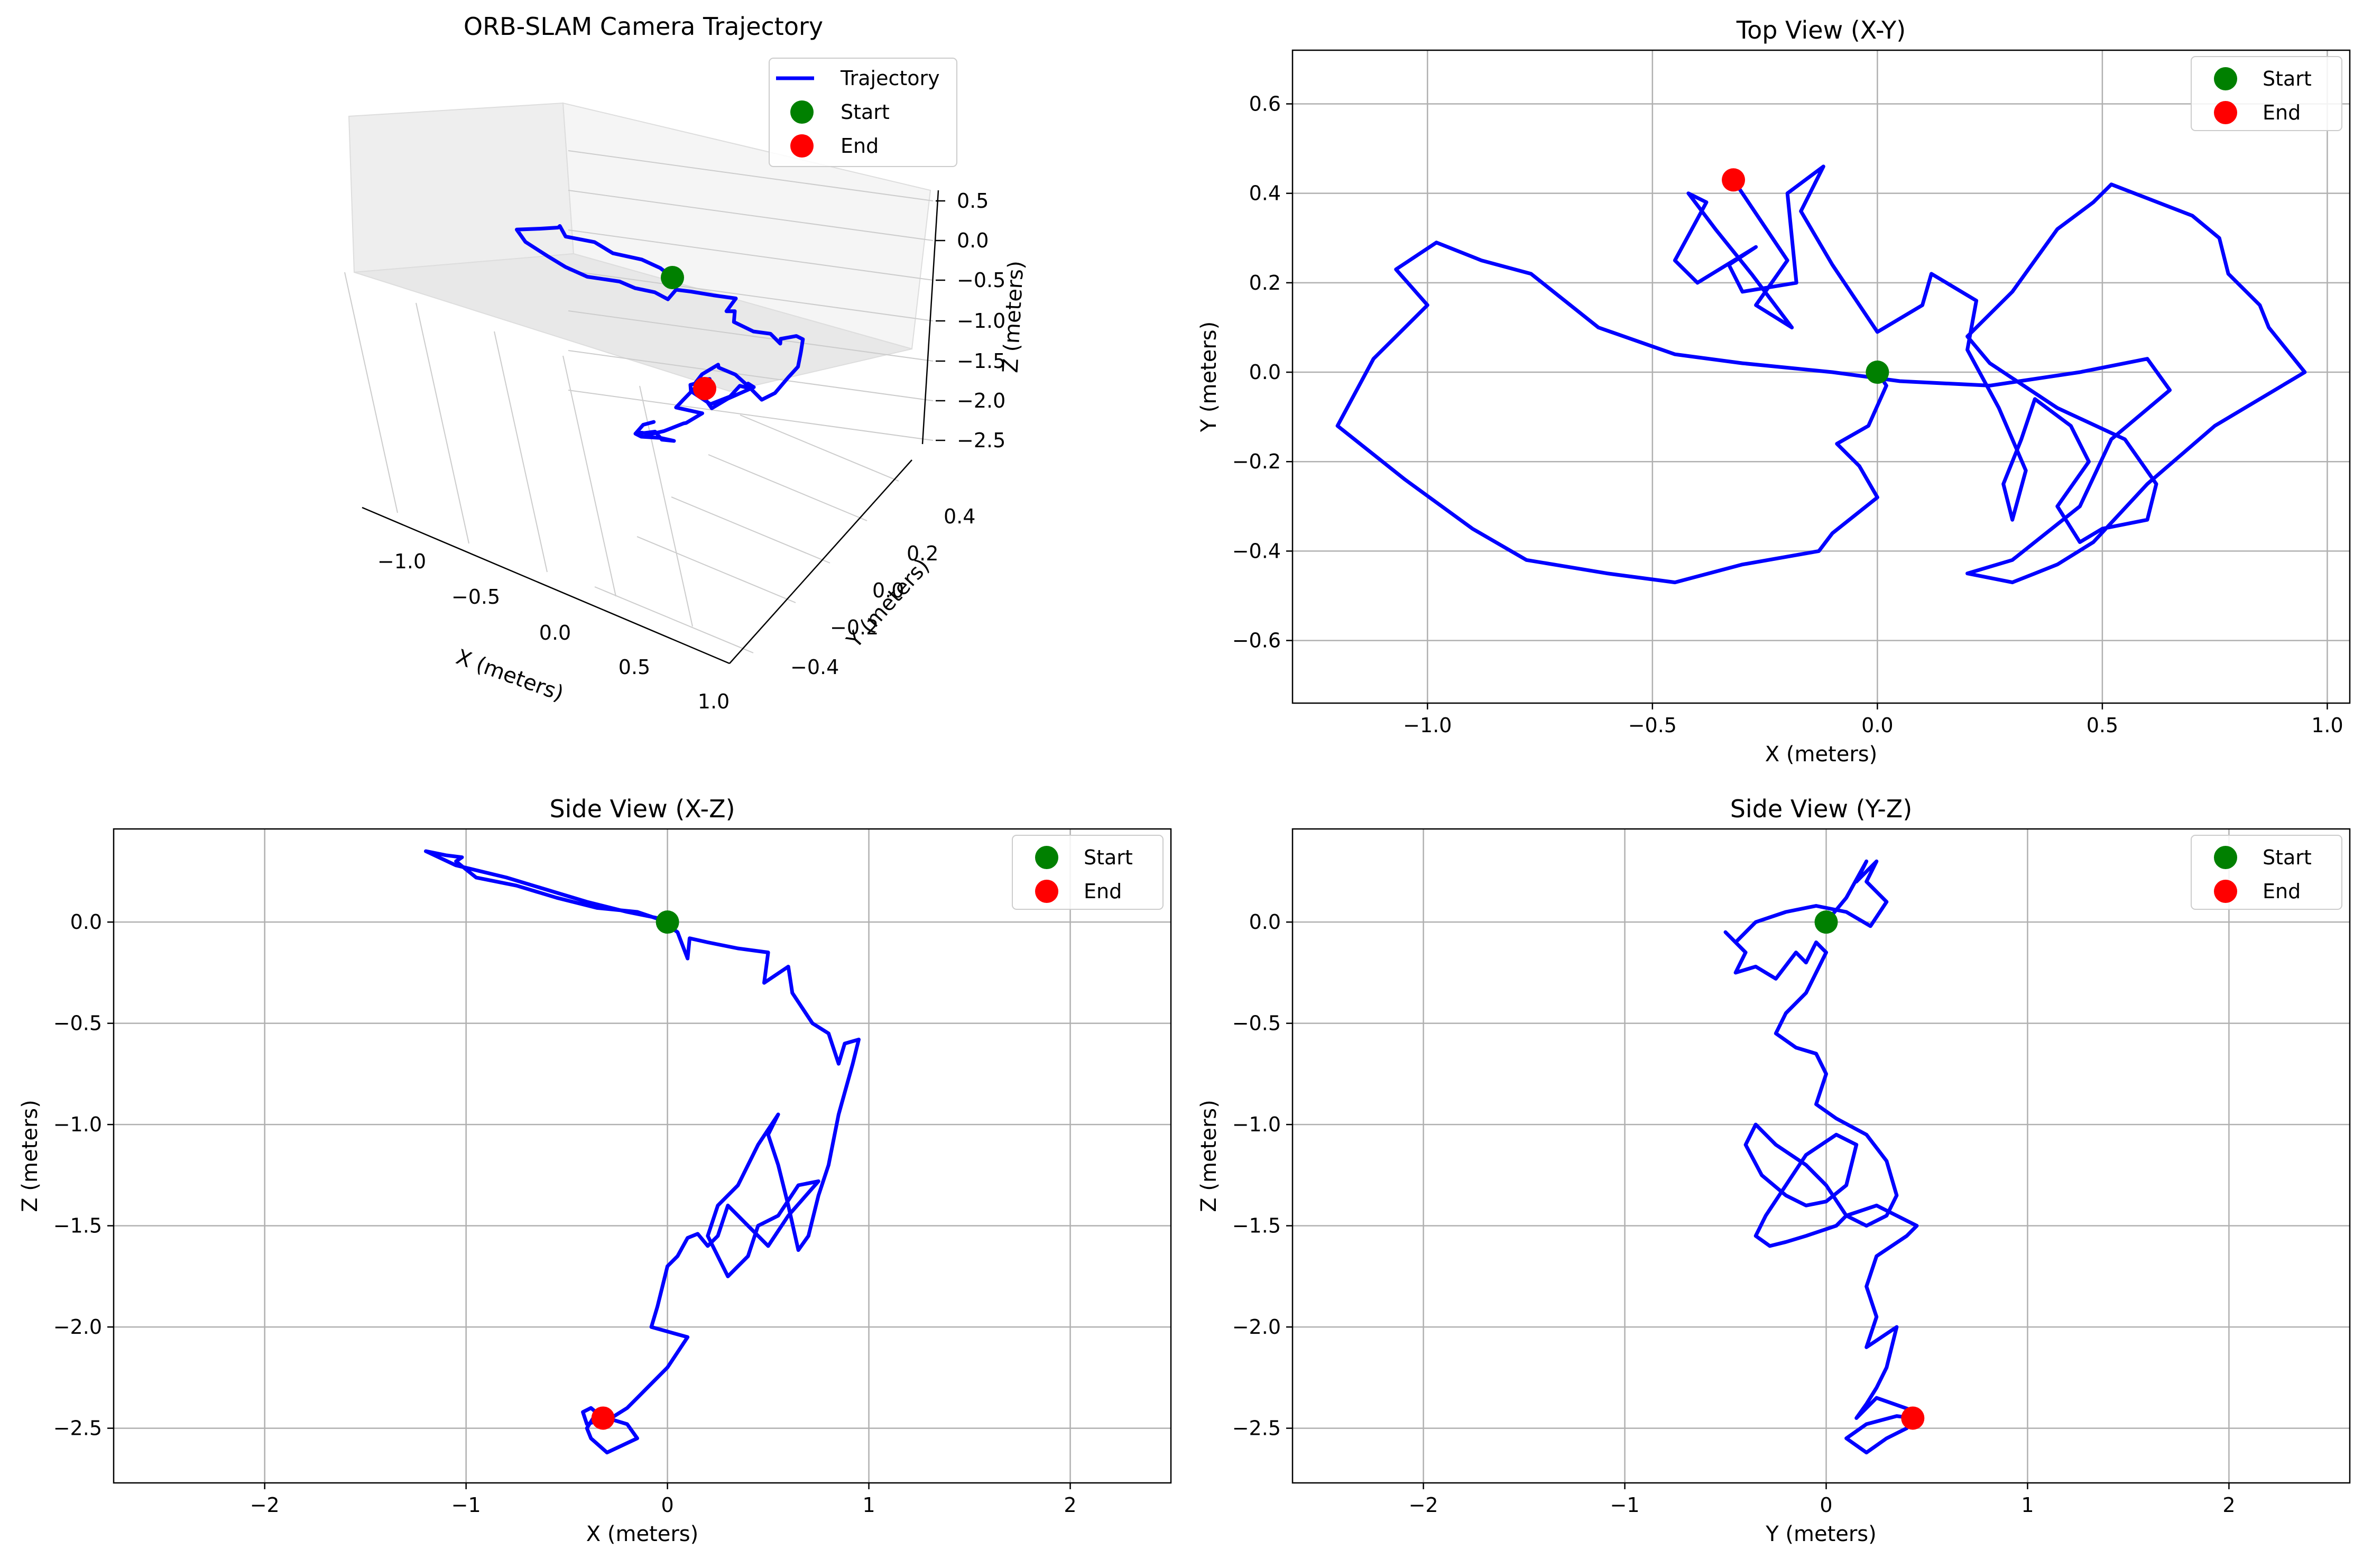 This screenshot has width=2363, height=1568. What do you see at coordinates (959, 516) in the screenshot?
I see `y-tick-label-3d: 0.4` at bounding box center [959, 516].